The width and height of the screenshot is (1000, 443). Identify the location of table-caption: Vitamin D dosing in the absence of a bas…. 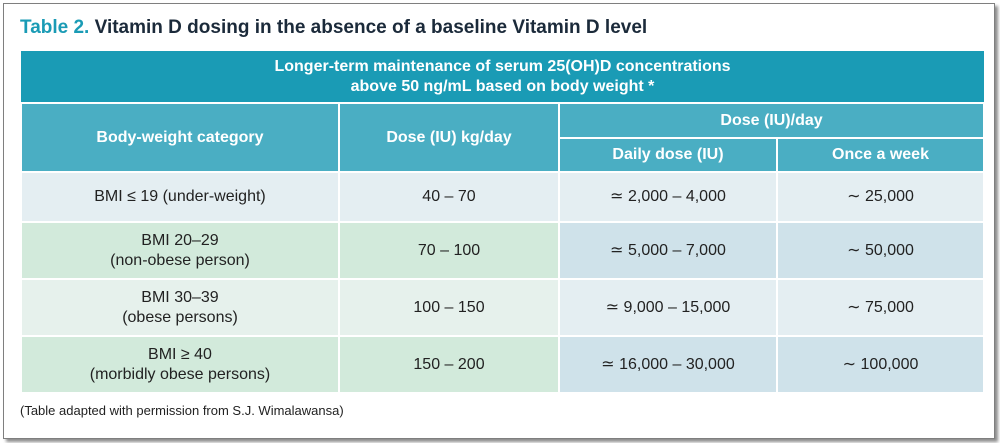
(371, 27).